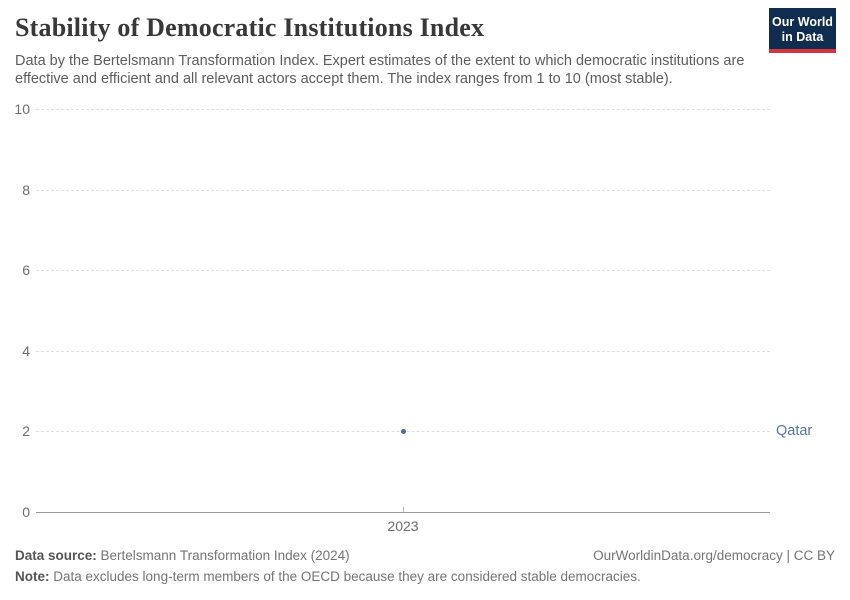 The image size is (850, 600). Describe the element at coordinates (403, 431) in the screenshot. I see `data-point-qatar` at that location.